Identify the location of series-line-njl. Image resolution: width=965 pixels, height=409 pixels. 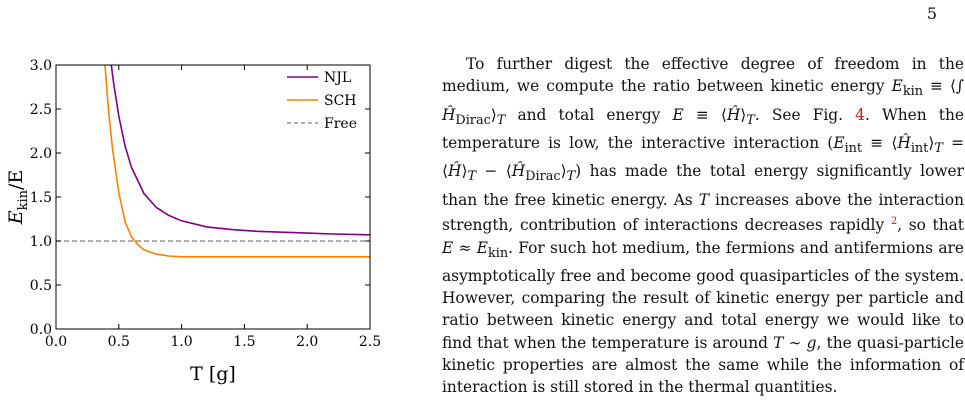
(240, 150).